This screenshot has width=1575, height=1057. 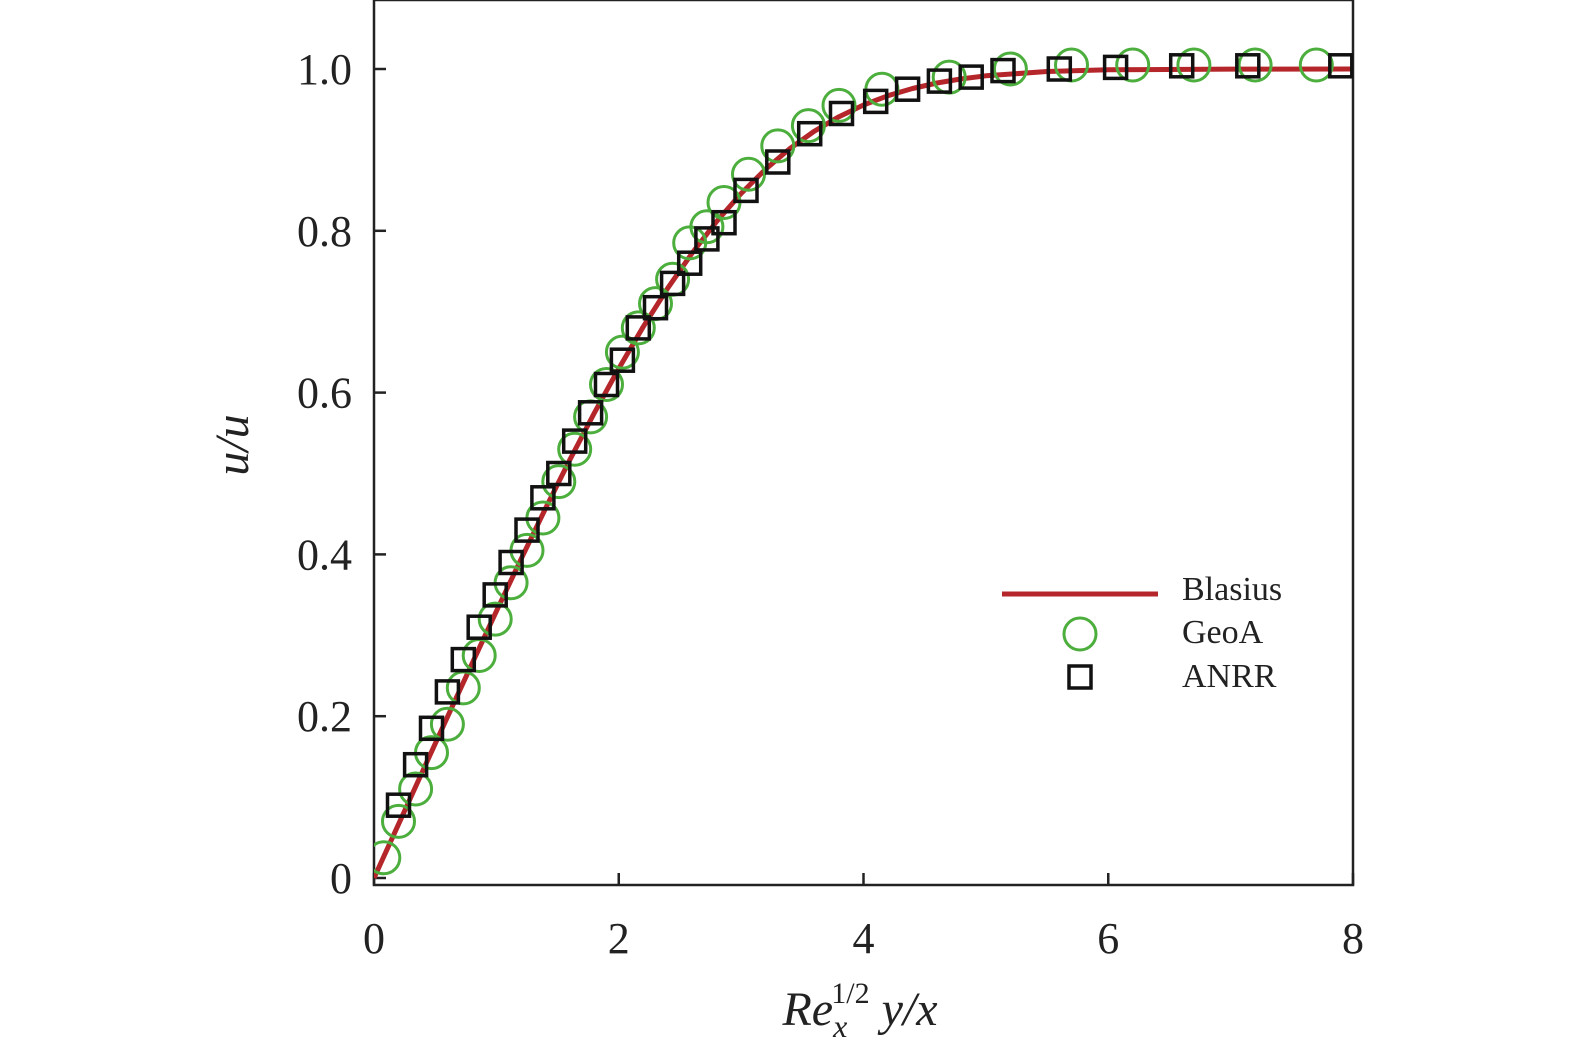 I want to click on y-tick-label: 0.4, so click(x=324, y=554).